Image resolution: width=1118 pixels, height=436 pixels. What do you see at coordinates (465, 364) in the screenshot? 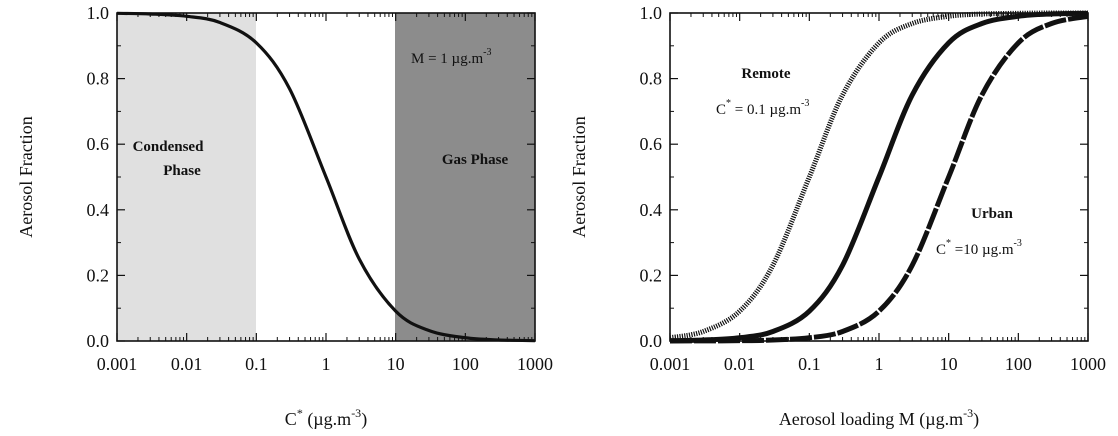
I see `left-x-tick-label: 100` at bounding box center [465, 364].